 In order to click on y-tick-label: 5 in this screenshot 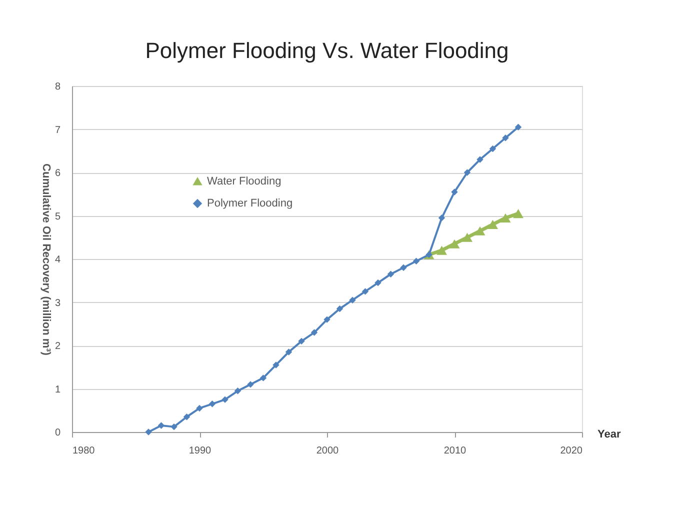, I will do `click(57, 216)`.